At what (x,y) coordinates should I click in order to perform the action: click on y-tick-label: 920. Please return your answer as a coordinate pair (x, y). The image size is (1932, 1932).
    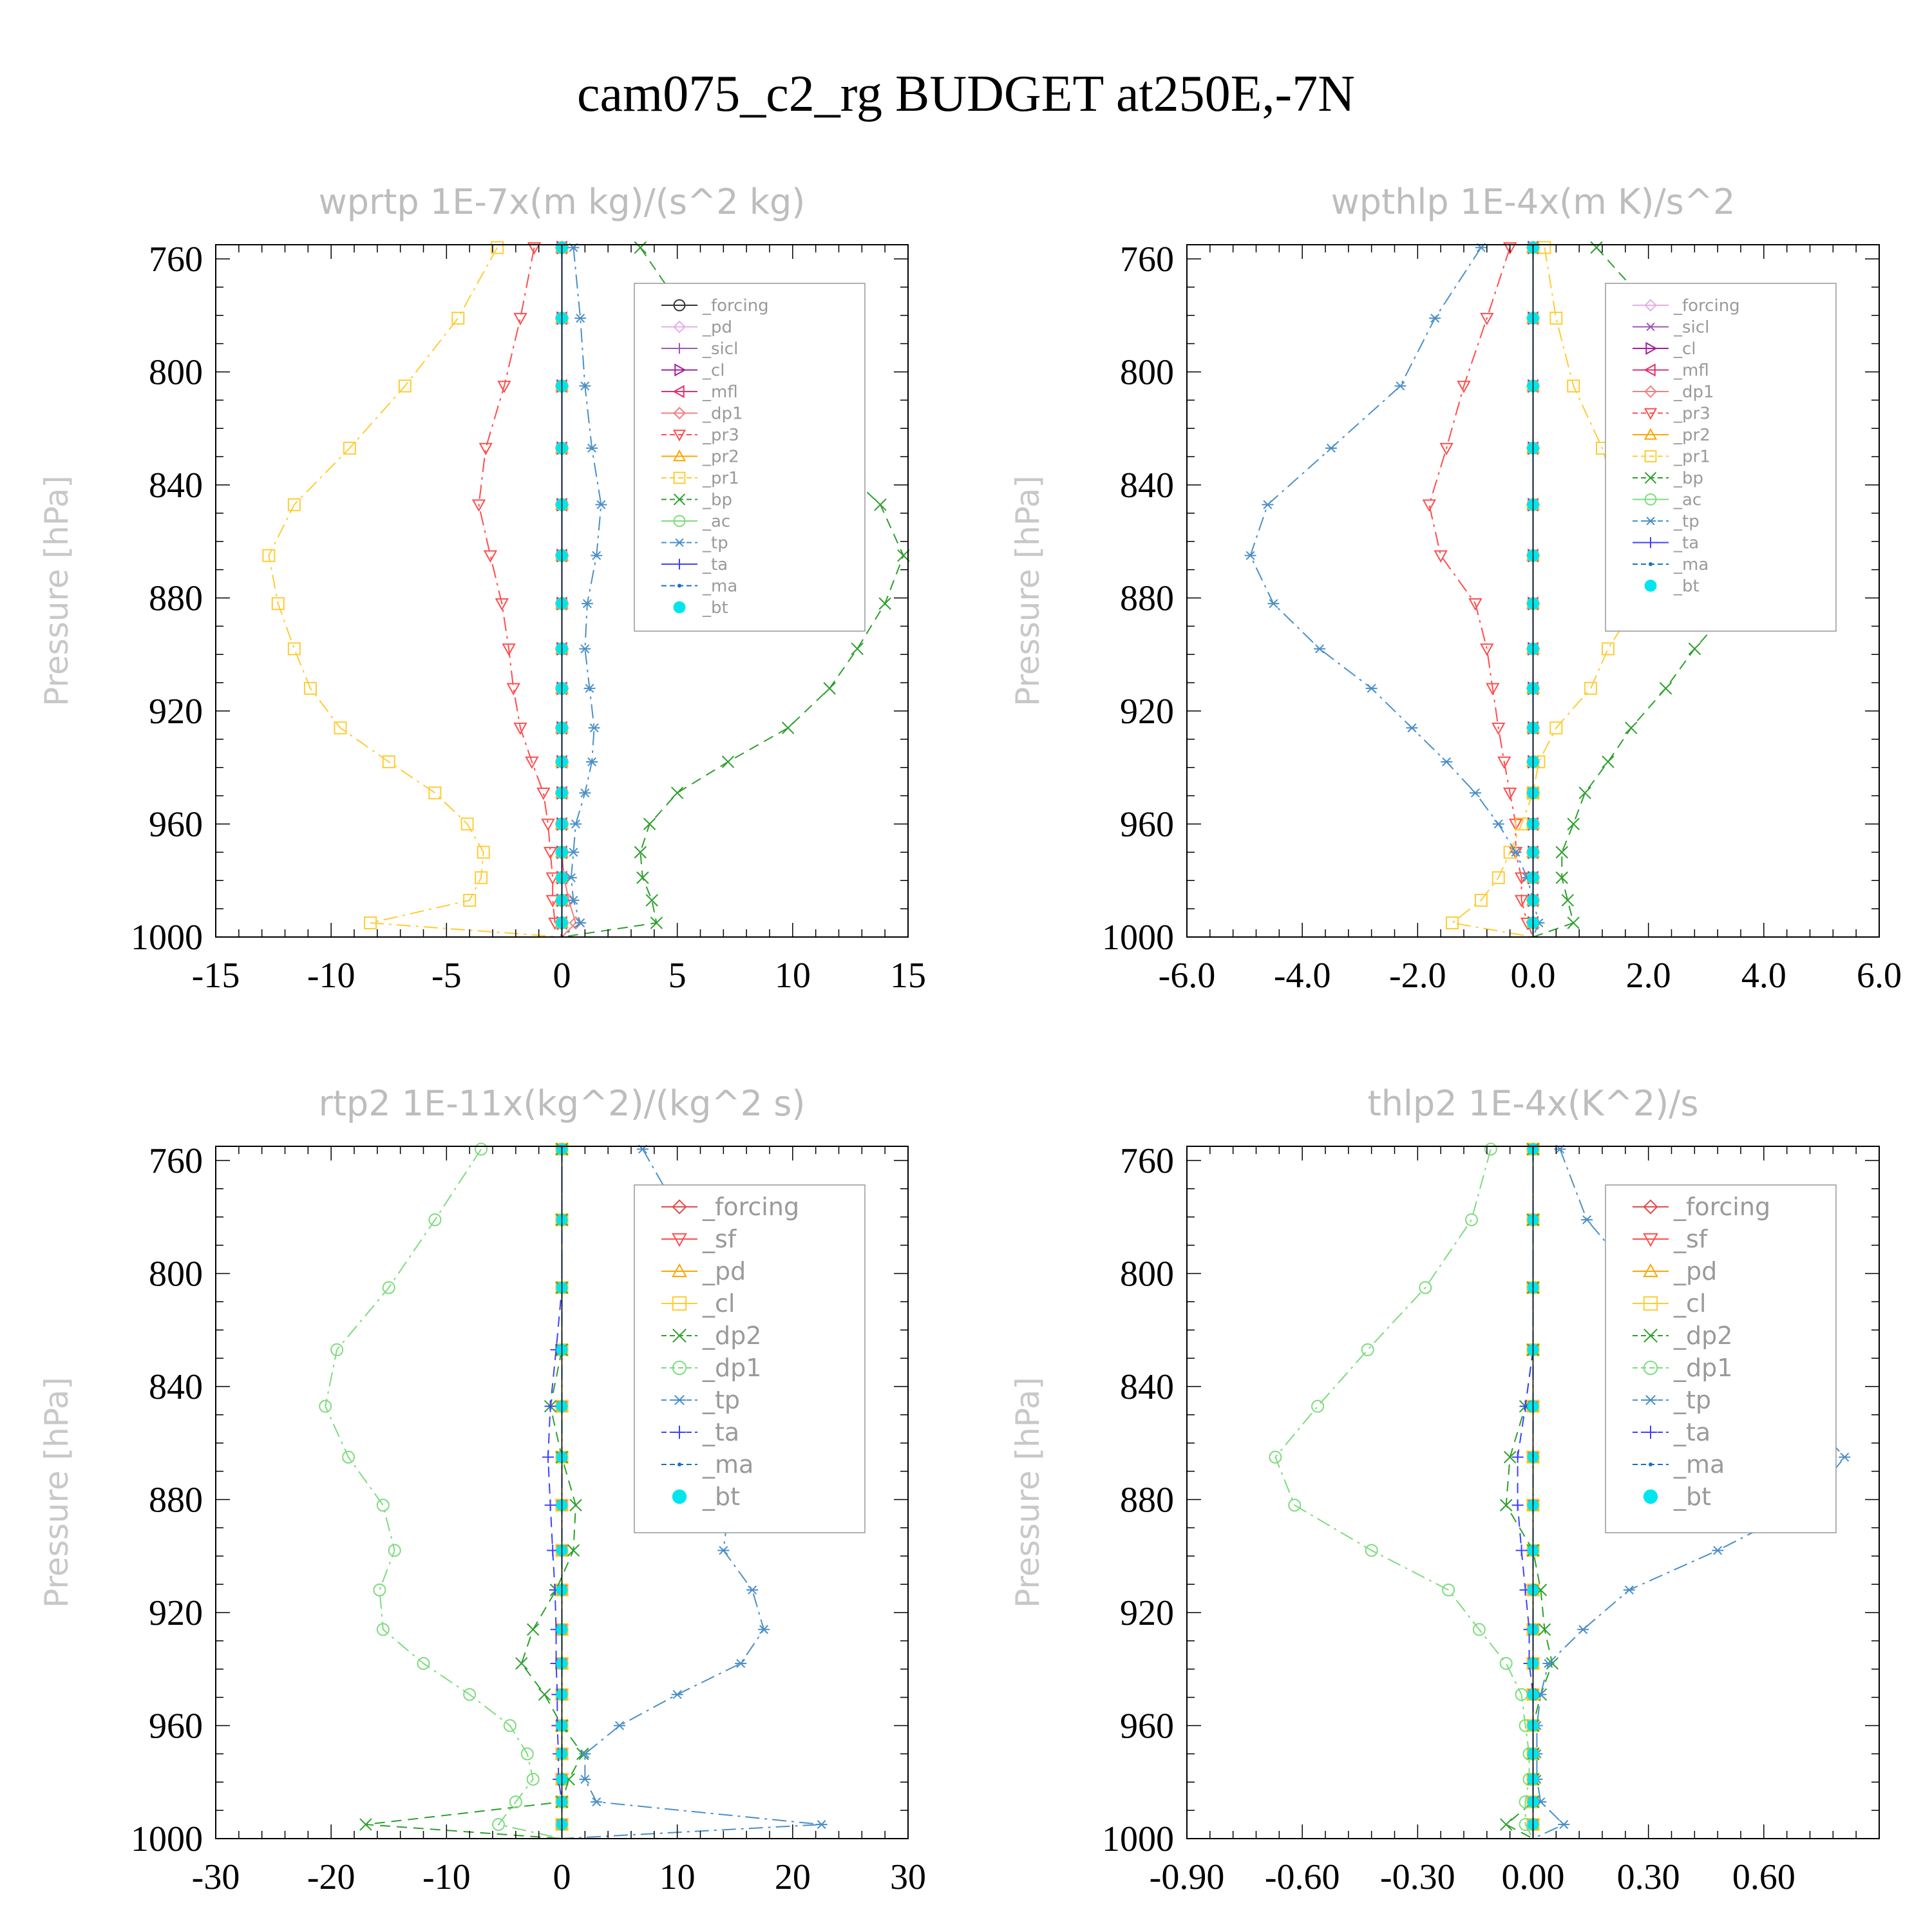
    Looking at the image, I should click on (1147, 1613).